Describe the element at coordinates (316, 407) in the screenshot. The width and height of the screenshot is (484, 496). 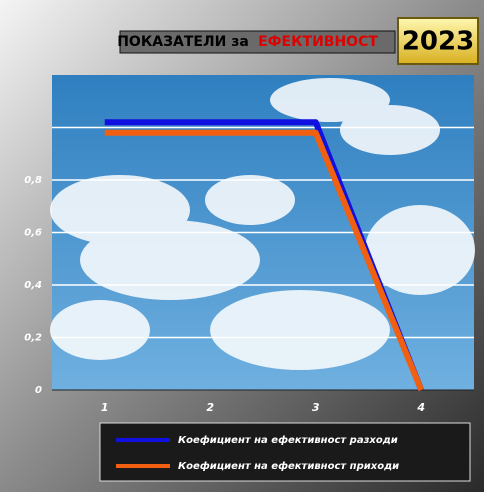
I see `x-tick-label: 3` at that location.